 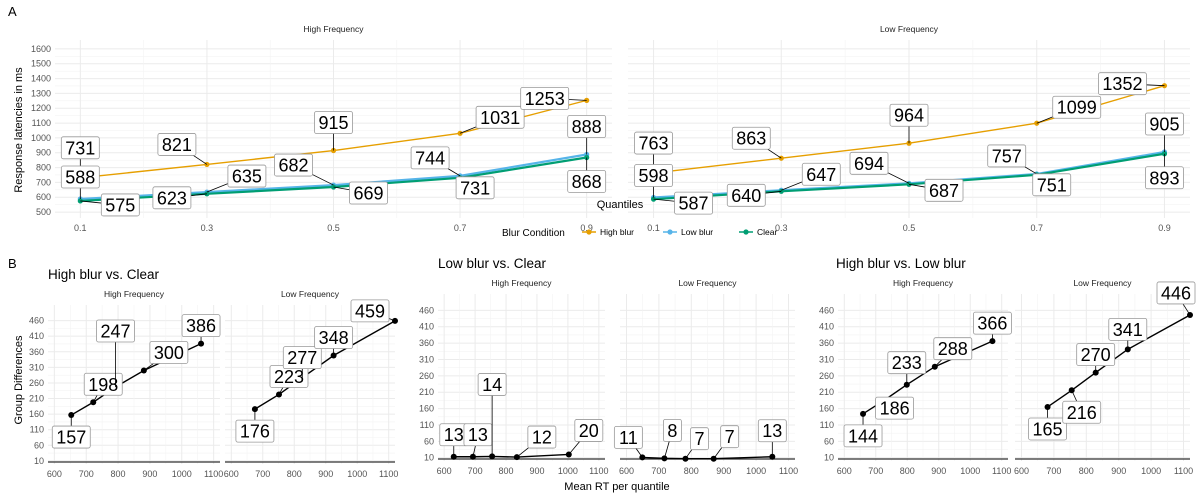 What do you see at coordinates (697, 232) in the screenshot?
I see `legend-item-label: Low blur` at bounding box center [697, 232].